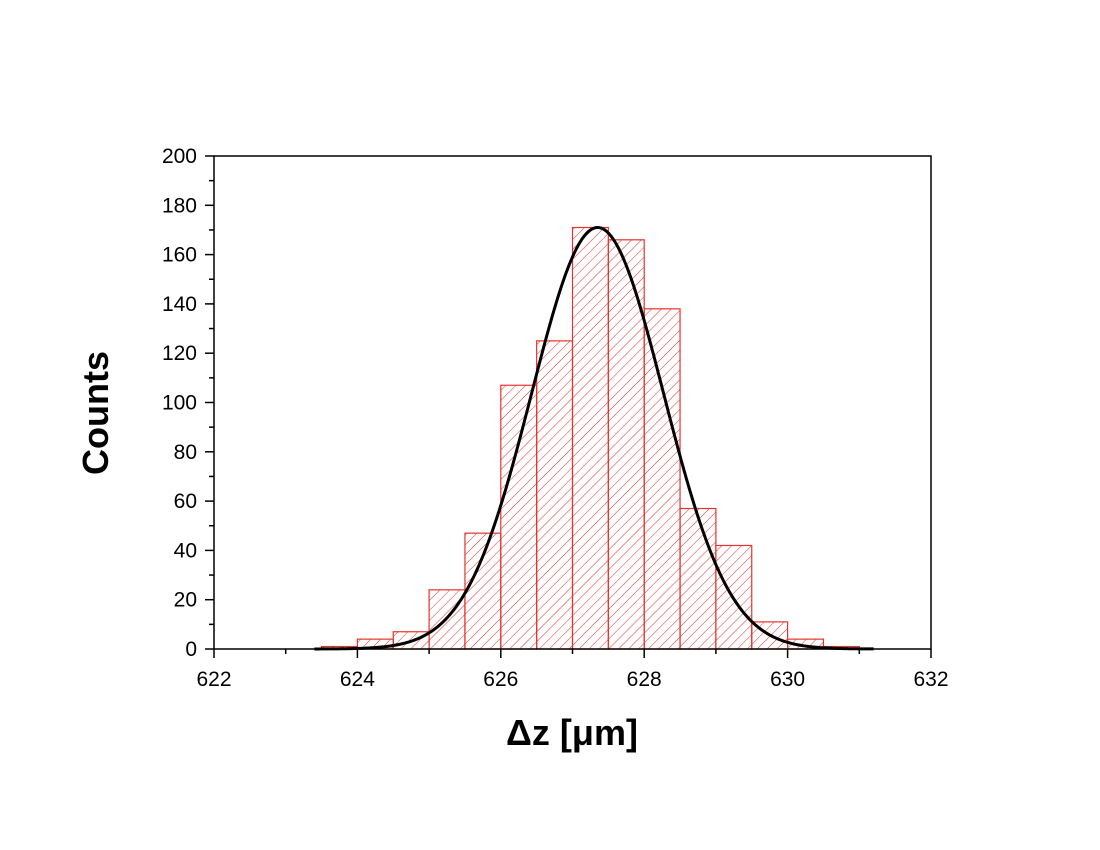 This screenshot has width=1100, height=850. Describe the element at coordinates (572, 670) in the screenshot. I see `x-axis: 622 624 626 628 630 632` at that location.